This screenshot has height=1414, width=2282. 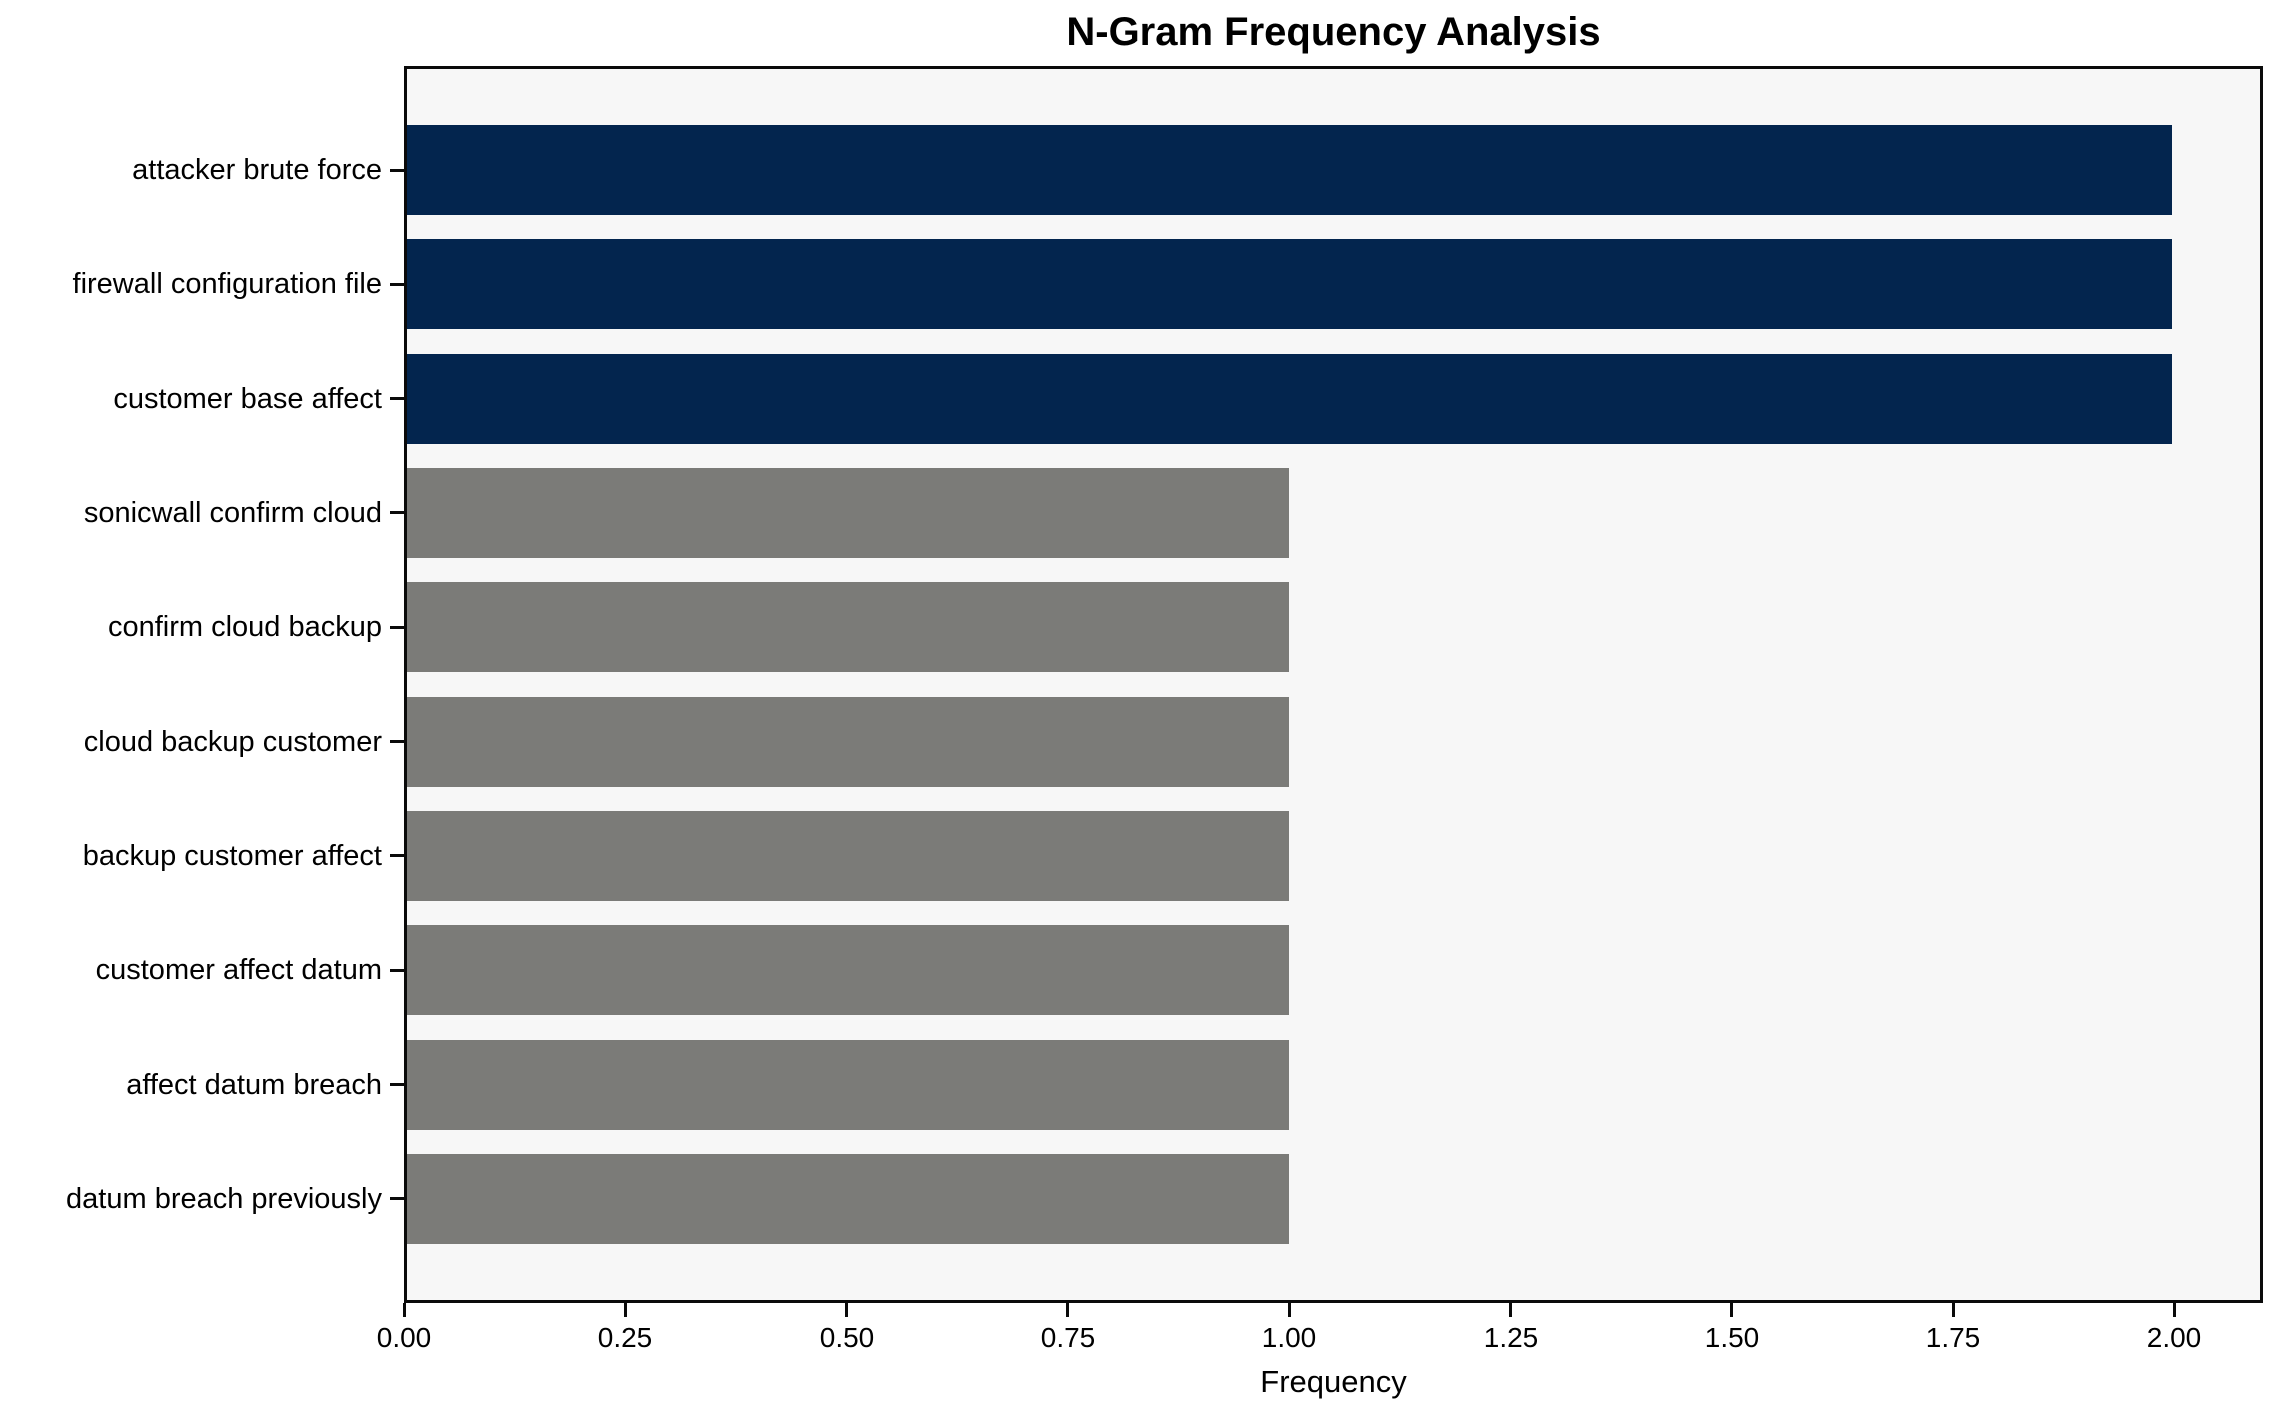 What do you see at coordinates (1333, 1381) in the screenshot?
I see `x-axis-label: Frequency` at bounding box center [1333, 1381].